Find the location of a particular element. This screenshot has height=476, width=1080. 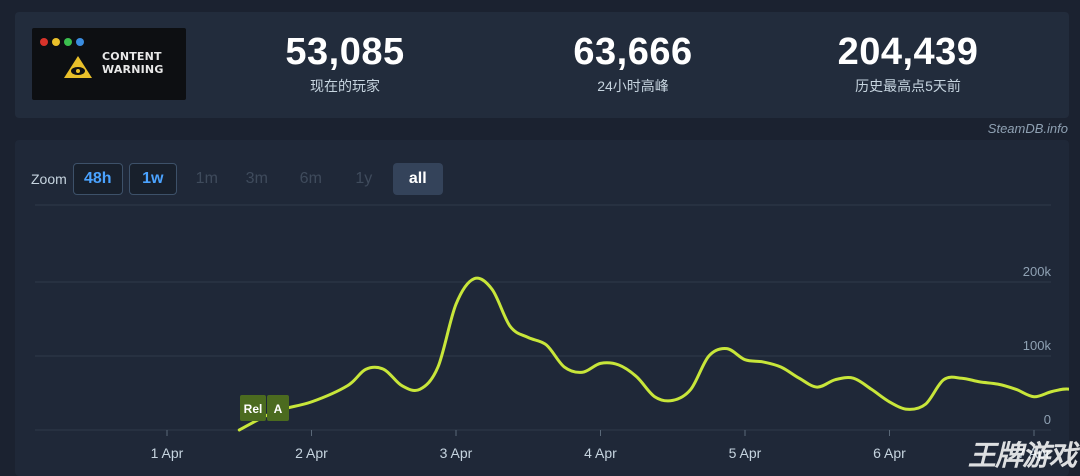

stat-24h-peak: 63,666 24小时高峰 is located at coordinates (633, 63).